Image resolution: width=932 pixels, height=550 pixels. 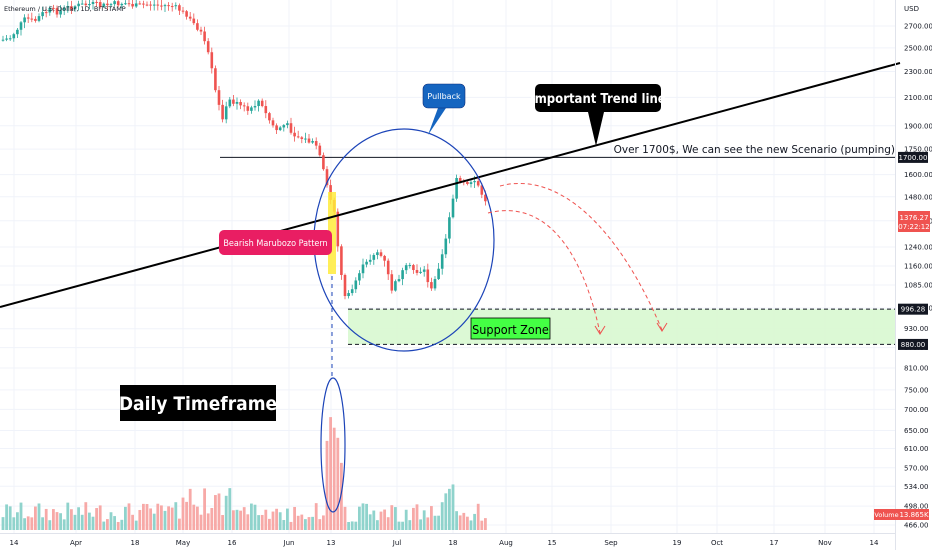 What do you see at coordinates (444, 96) in the screenshot?
I see `pullback-label: Pullback` at bounding box center [444, 96].